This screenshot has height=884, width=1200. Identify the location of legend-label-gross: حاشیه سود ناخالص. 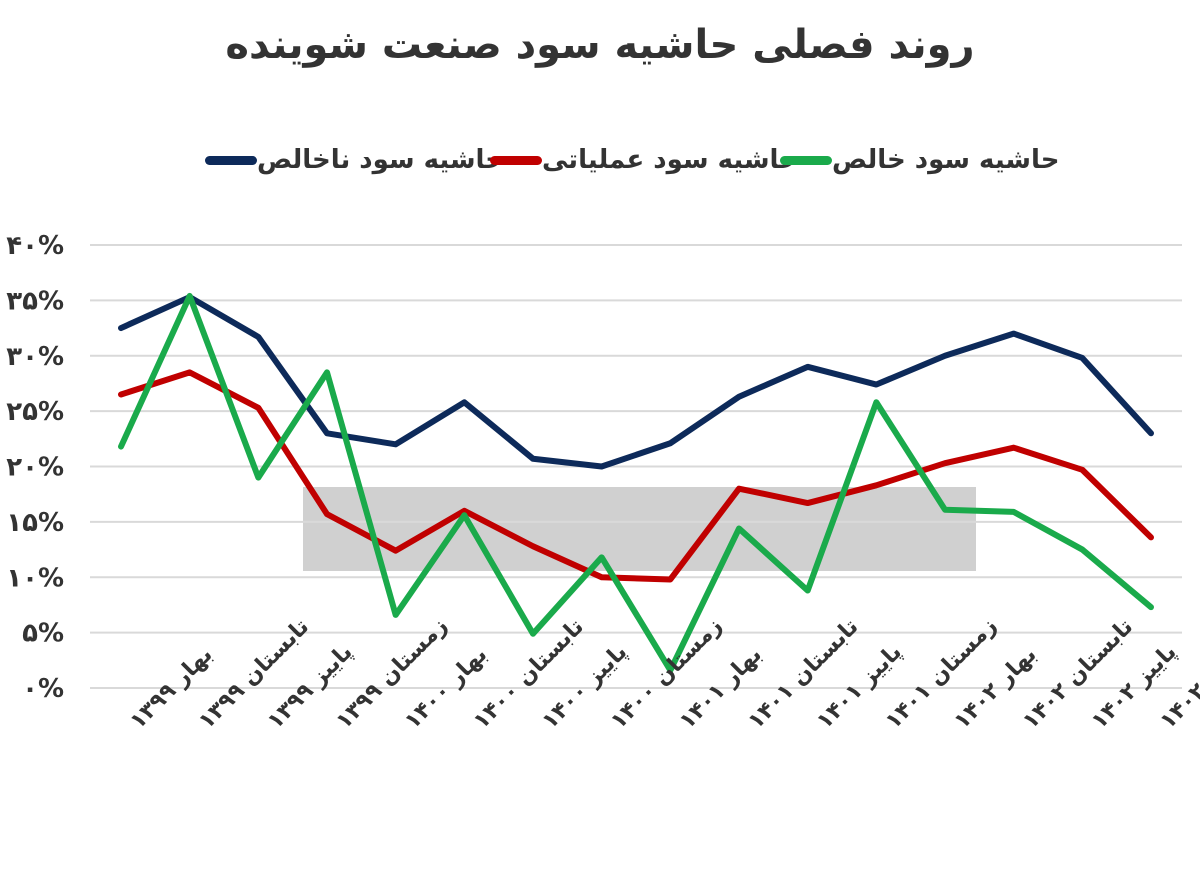
(381, 160).